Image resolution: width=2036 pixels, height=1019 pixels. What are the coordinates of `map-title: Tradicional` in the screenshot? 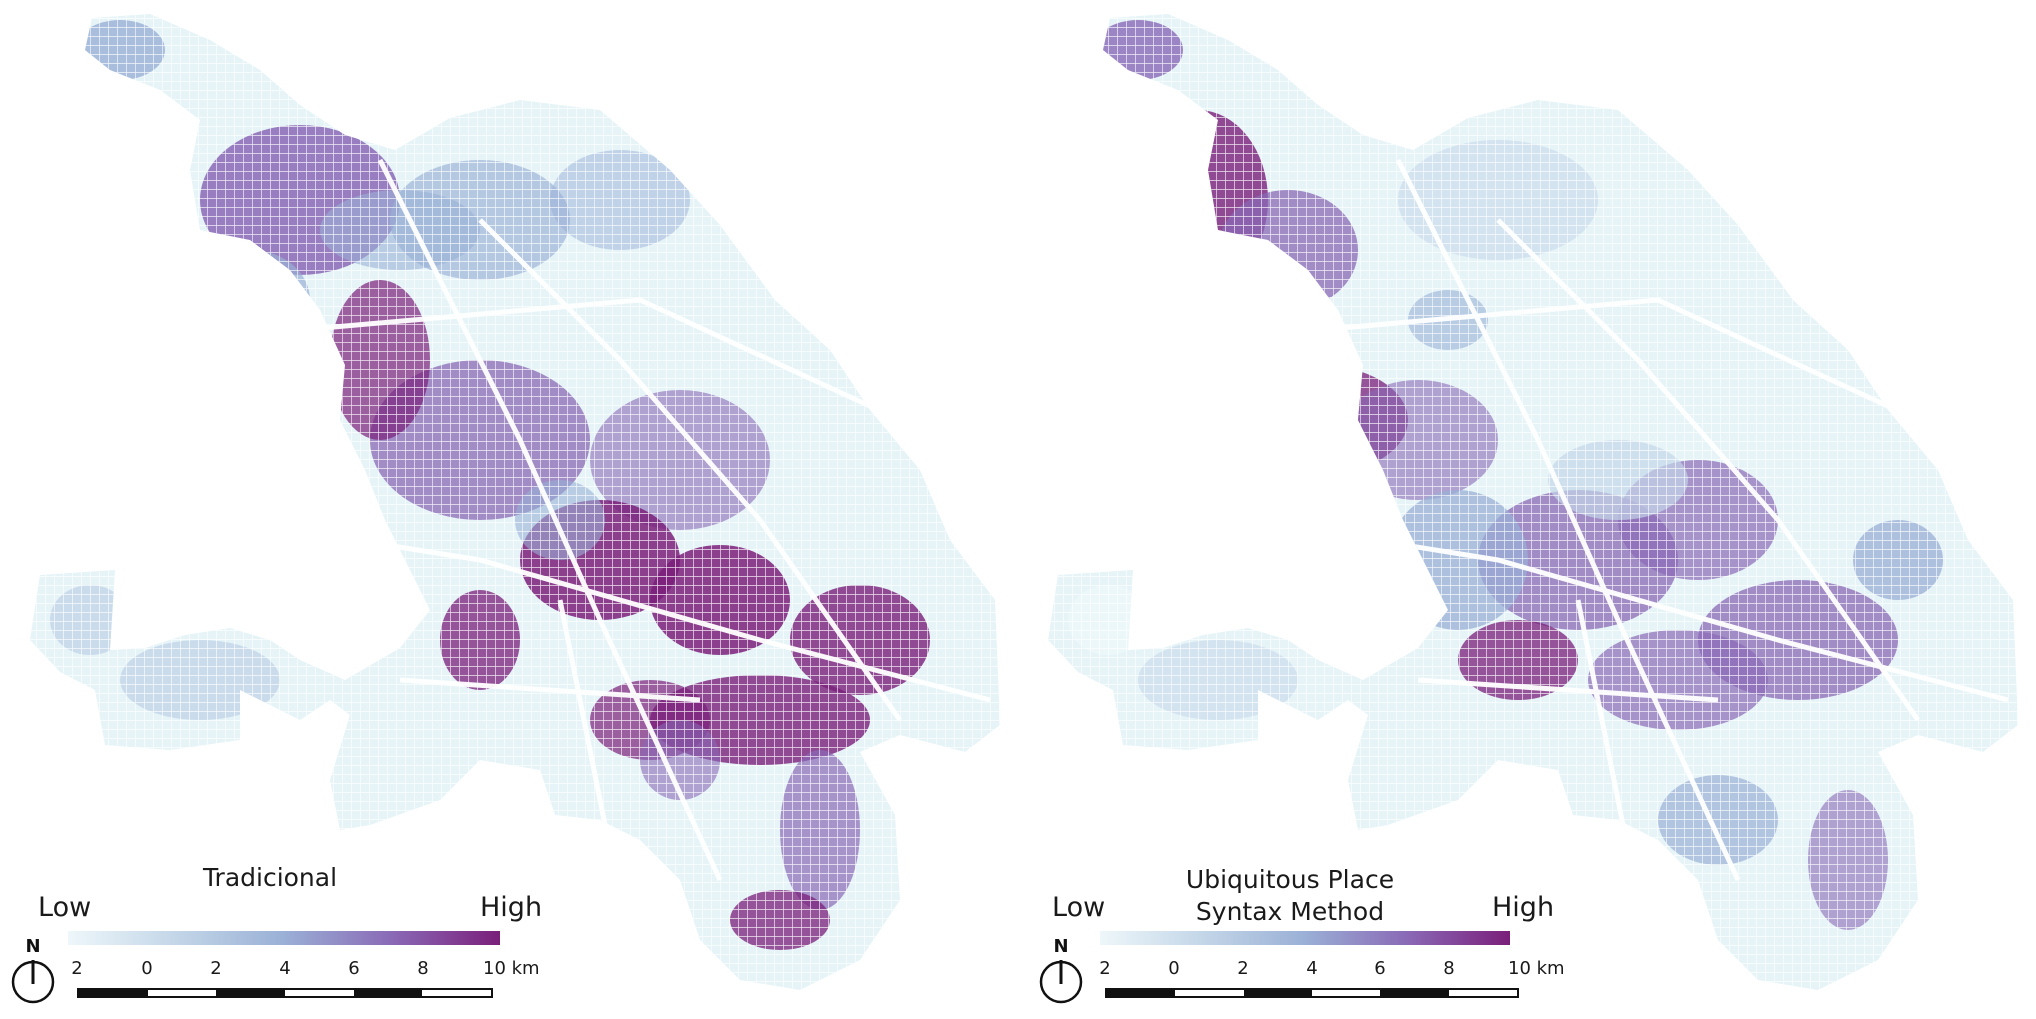 It's located at (270, 877).